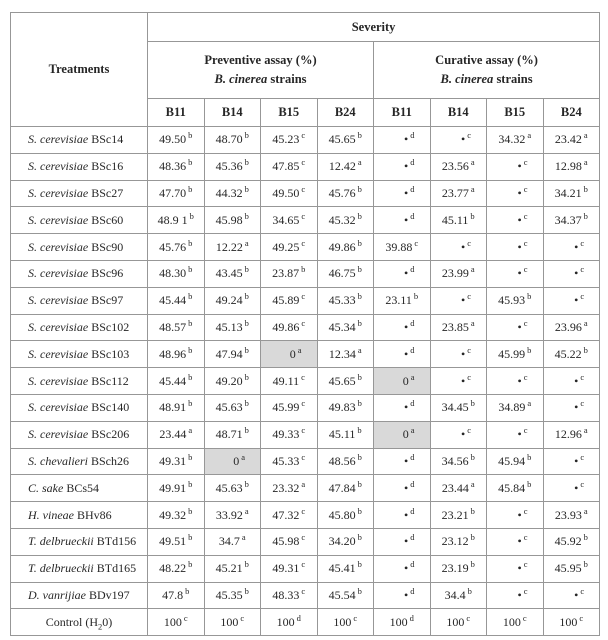  What do you see at coordinates (345, 220) in the screenshot?
I see `value-cell: 45.32 b` at bounding box center [345, 220].